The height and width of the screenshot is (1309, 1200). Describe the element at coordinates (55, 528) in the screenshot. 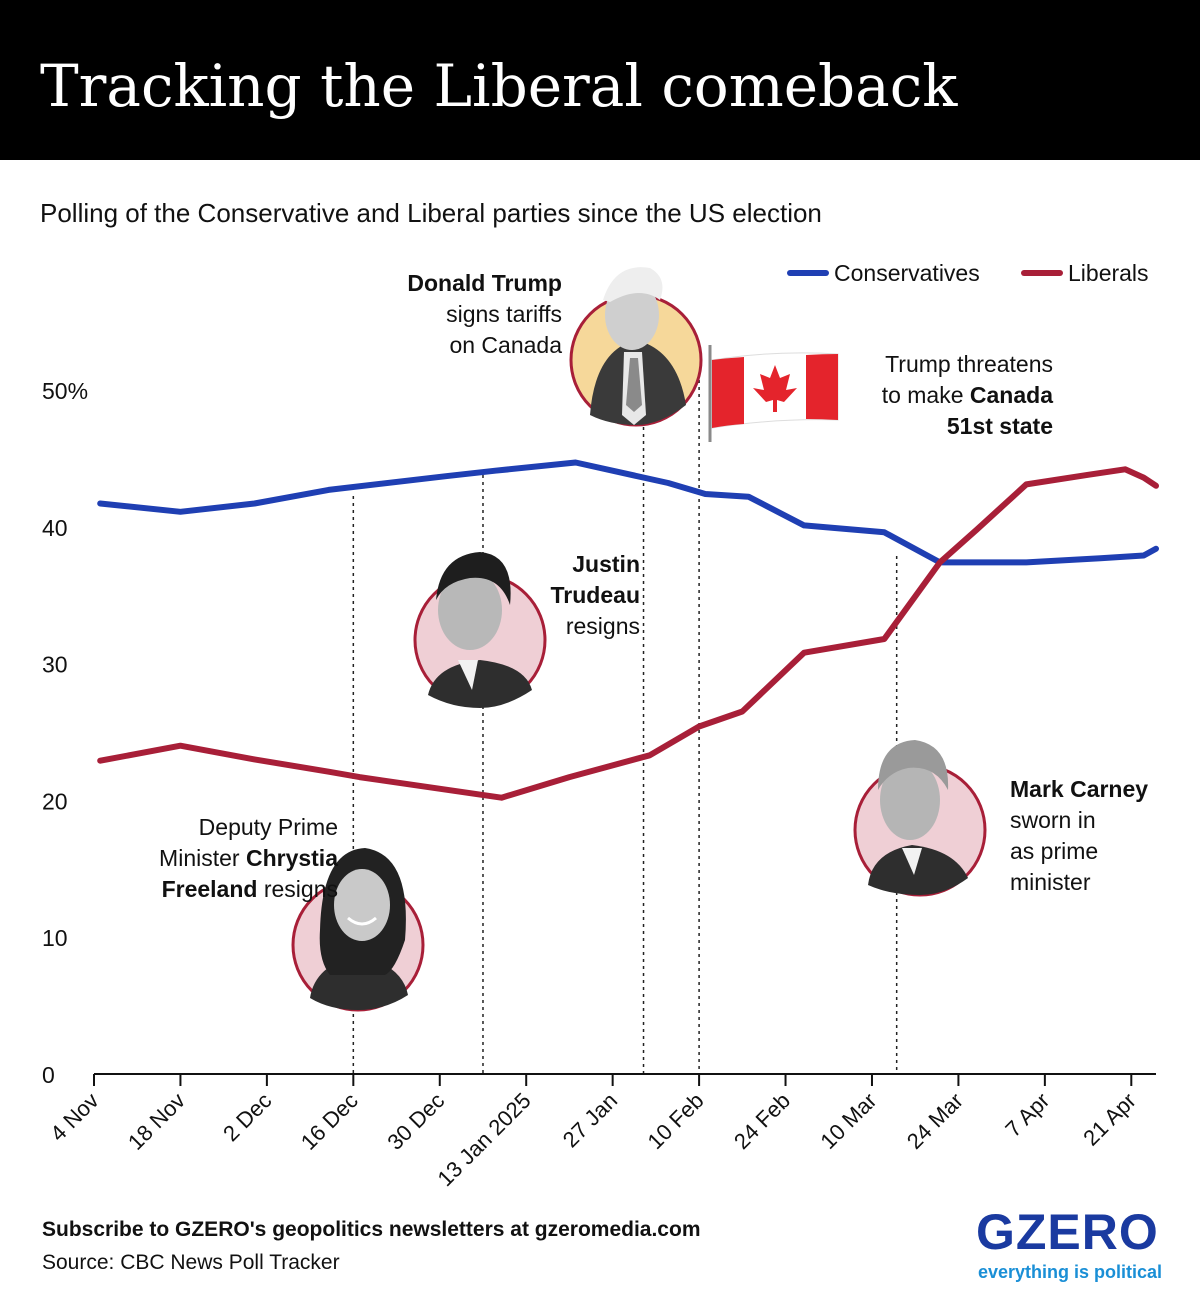

I see `y-tick-label: 40` at that location.